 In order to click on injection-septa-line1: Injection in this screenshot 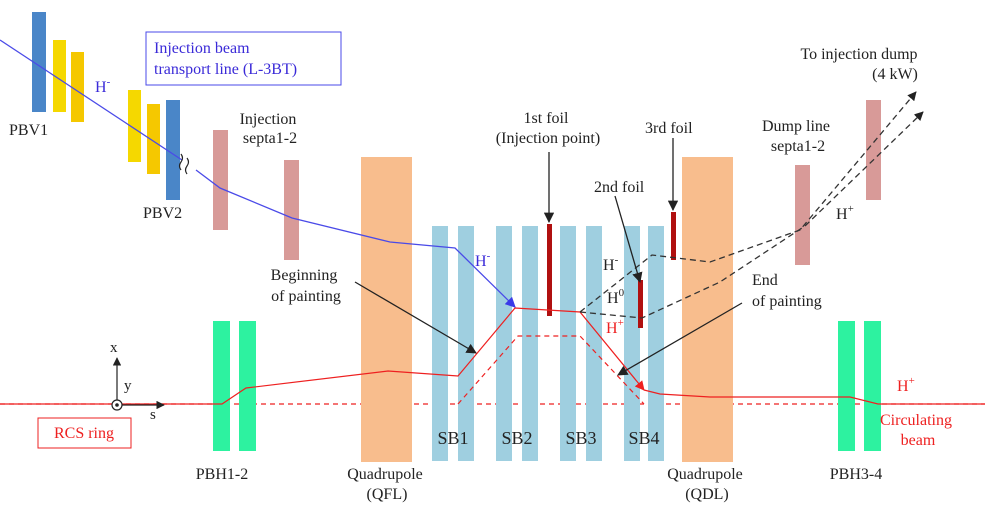, I will do `click(268, 119)`.